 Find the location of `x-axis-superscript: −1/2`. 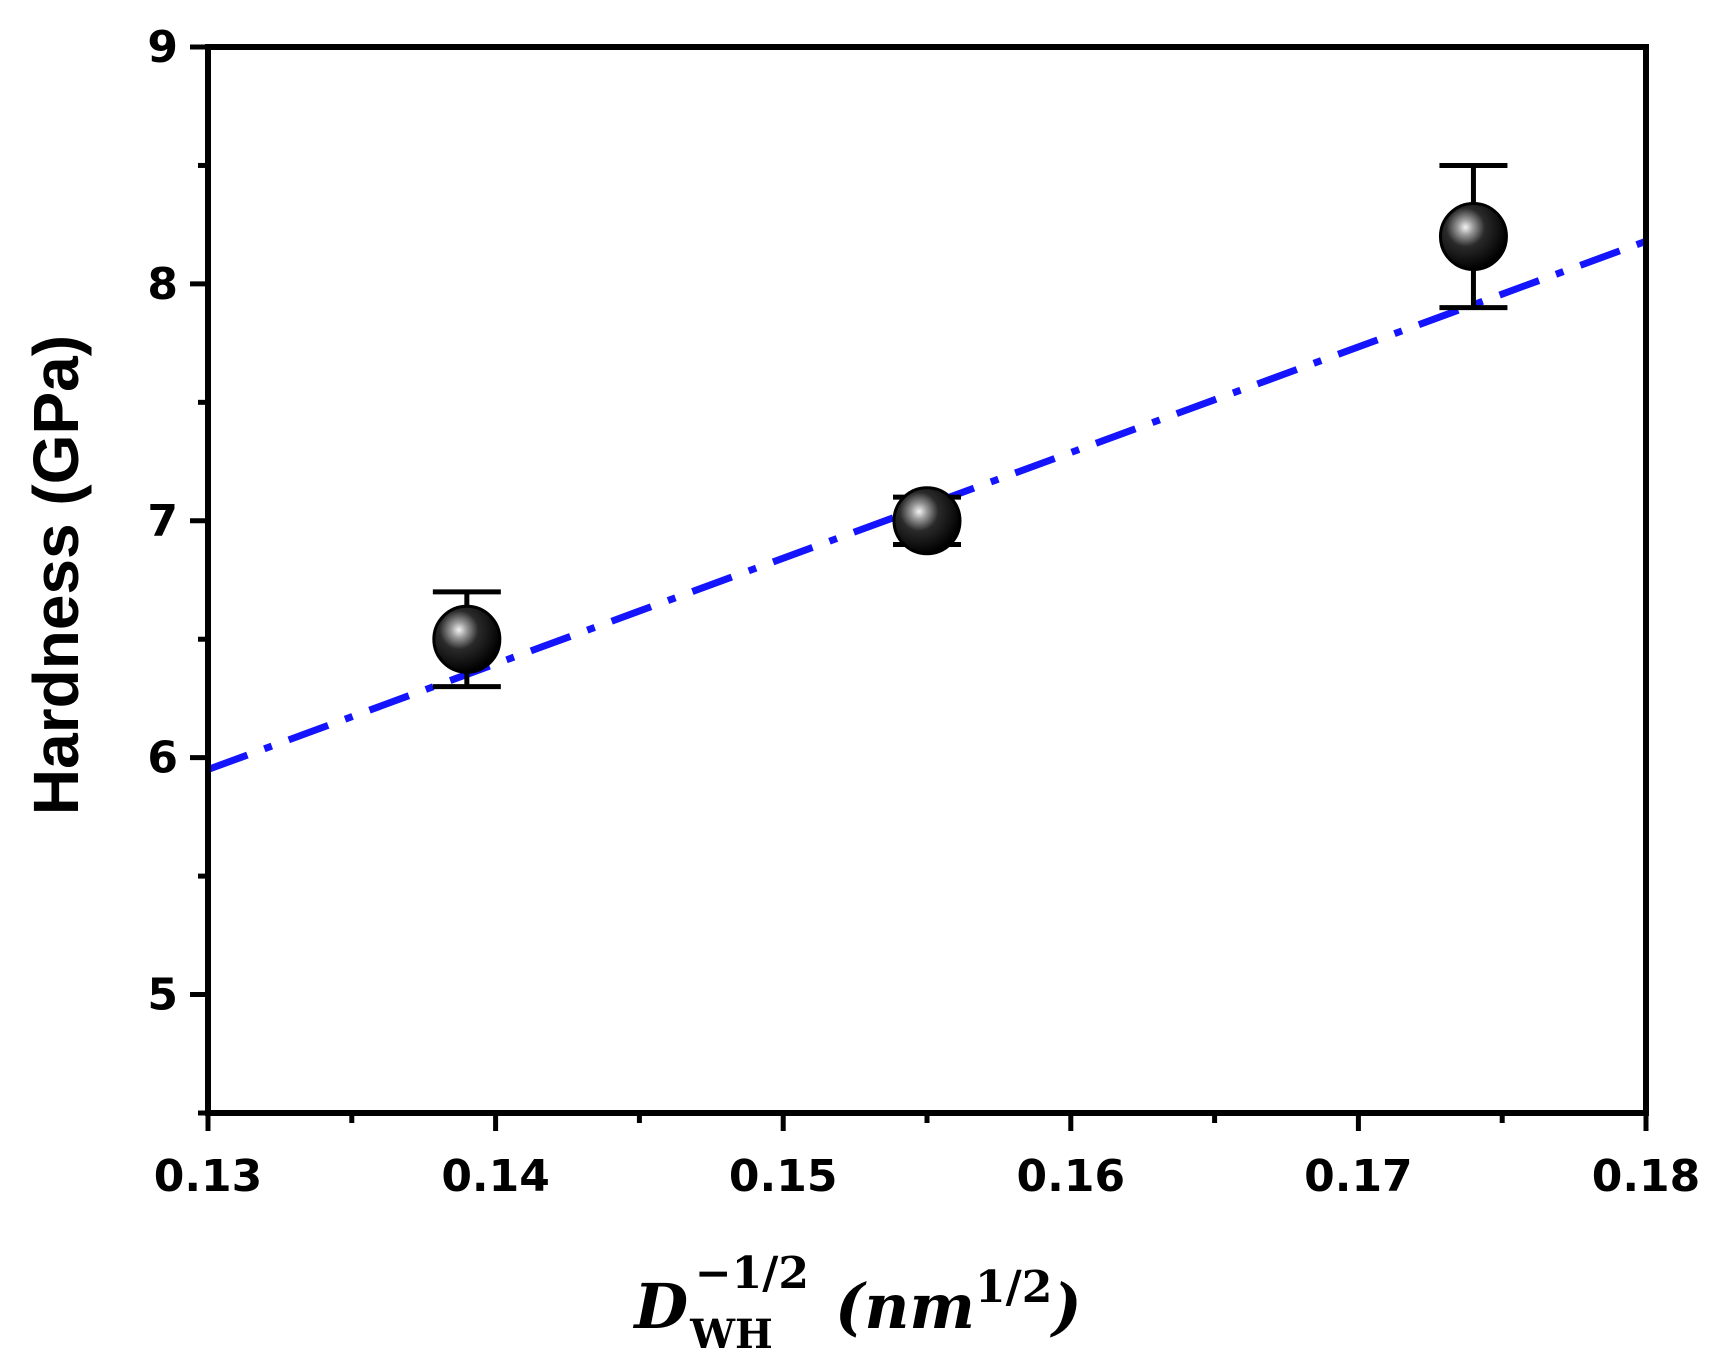

x-axis-superscript: −1/2 is located at coordinates (752, 1273).